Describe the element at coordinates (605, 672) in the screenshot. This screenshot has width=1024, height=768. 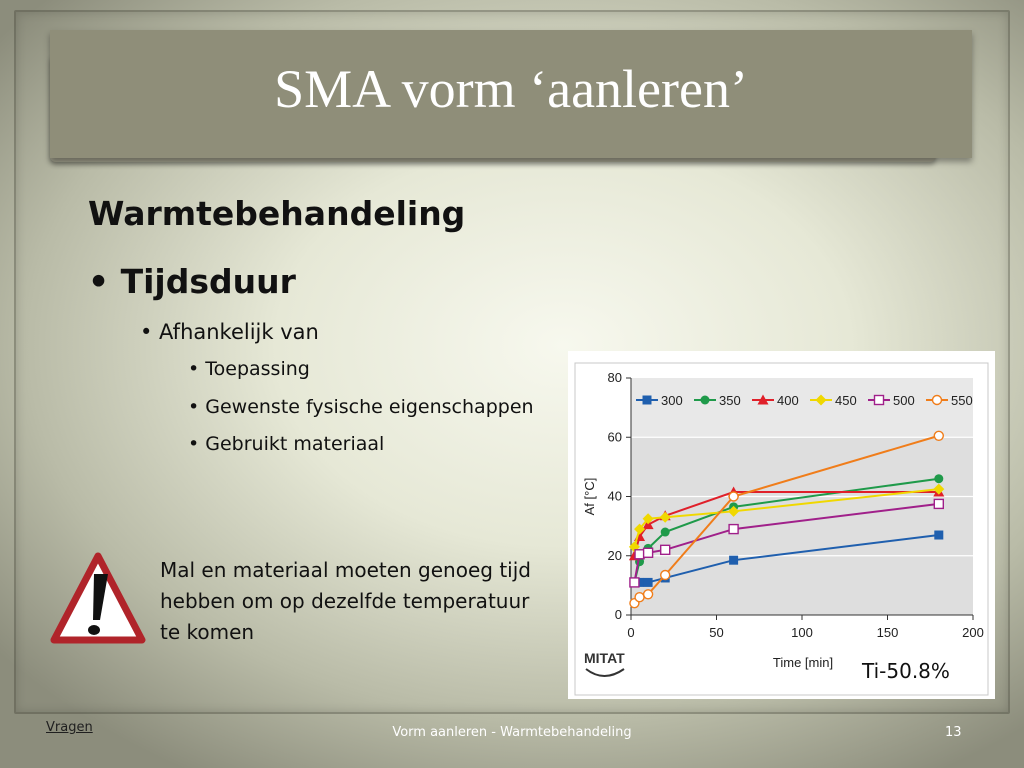
I see `logo-swoosh` at that location.